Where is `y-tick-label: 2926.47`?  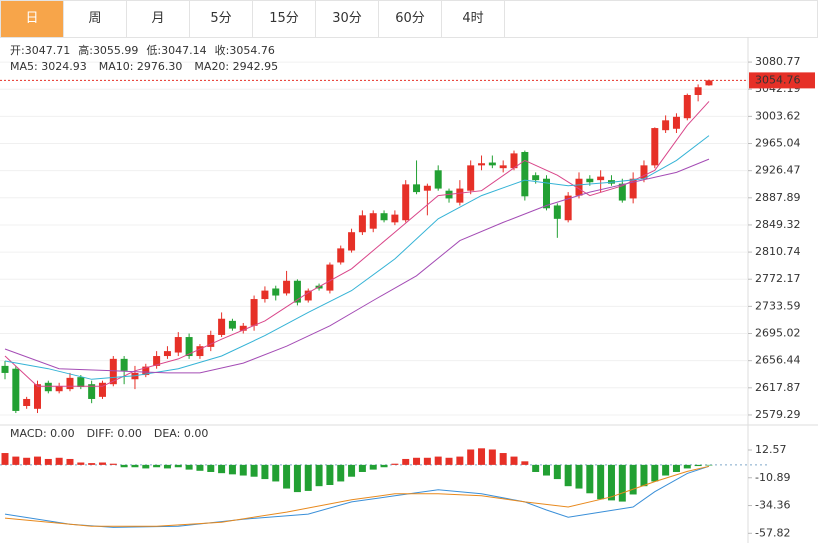 y-tick-label: 2926.47 is located at coordinates (778, 170).